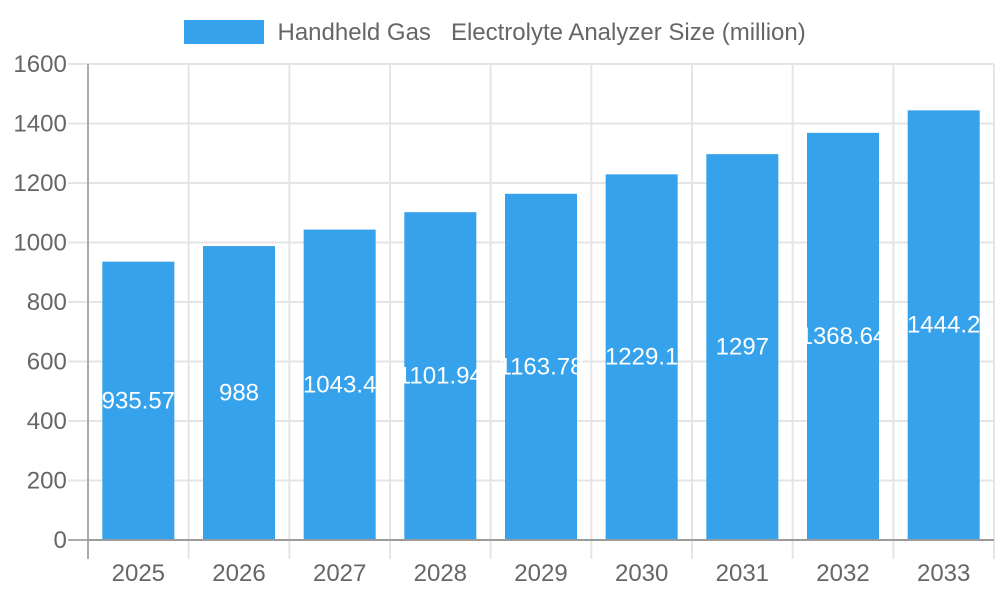 The height and width of the screenshot is (600, 1000). Describe the element at coordinates (39, 123) in the screenshot. I see `svg-text: 1400` at that location.